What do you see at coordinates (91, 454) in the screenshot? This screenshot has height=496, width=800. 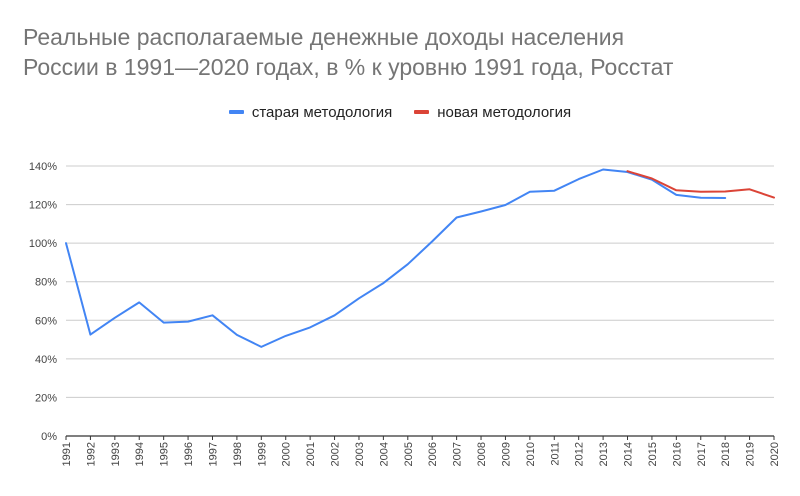 I see `x-tick-label: 1992` at bounding box center [91, 454].